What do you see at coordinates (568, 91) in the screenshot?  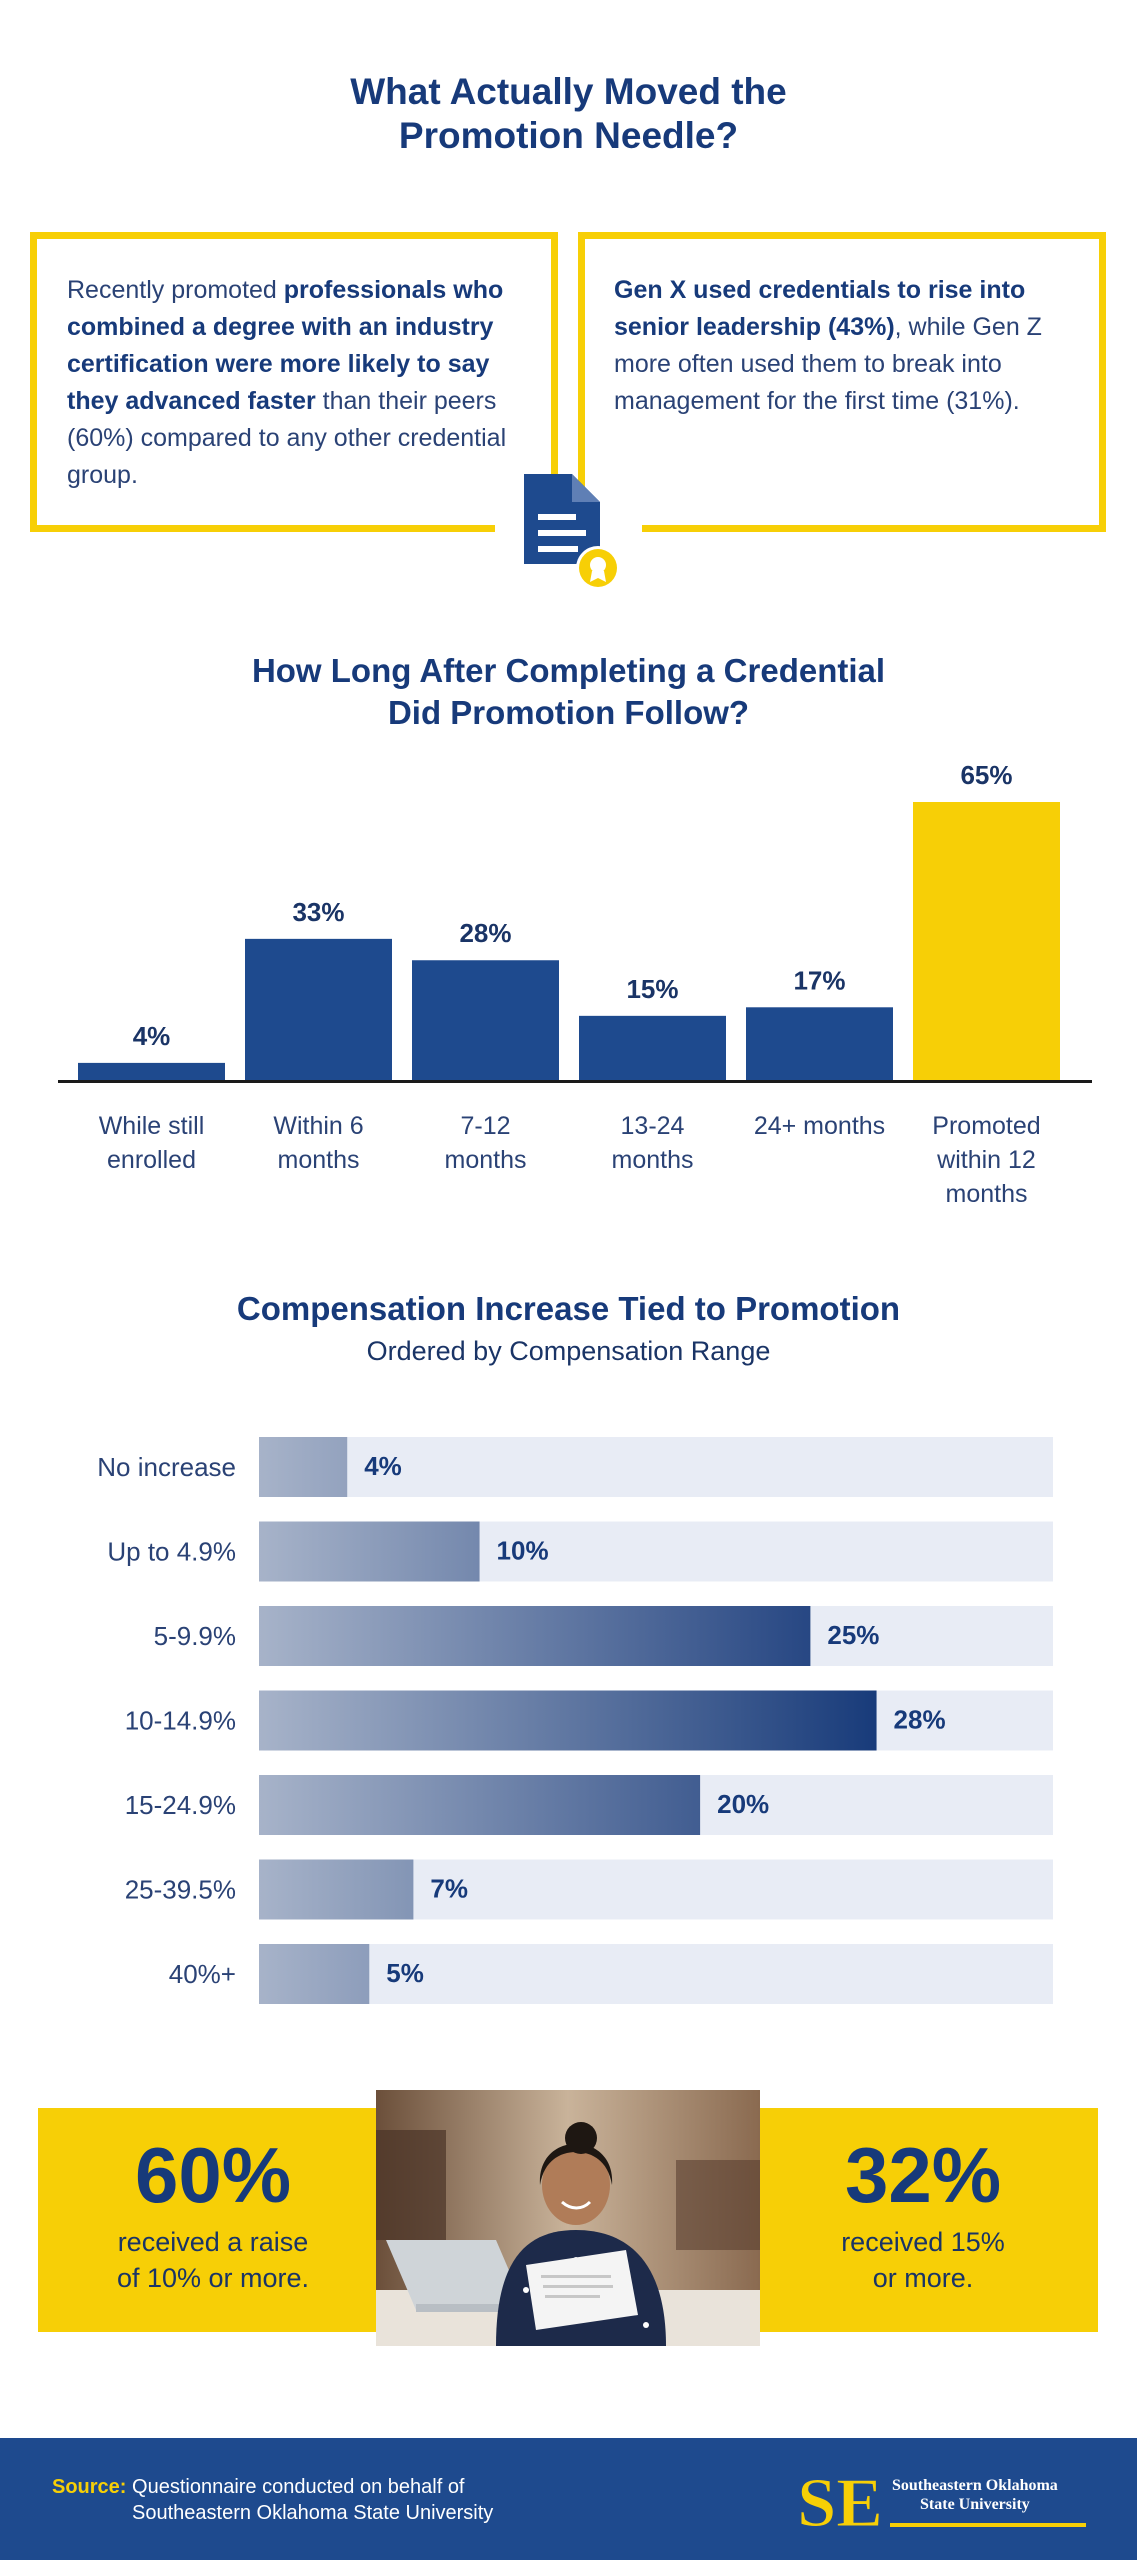 I see `page-title-line1: What Actually Moved the` at bounding box center [568, 91].